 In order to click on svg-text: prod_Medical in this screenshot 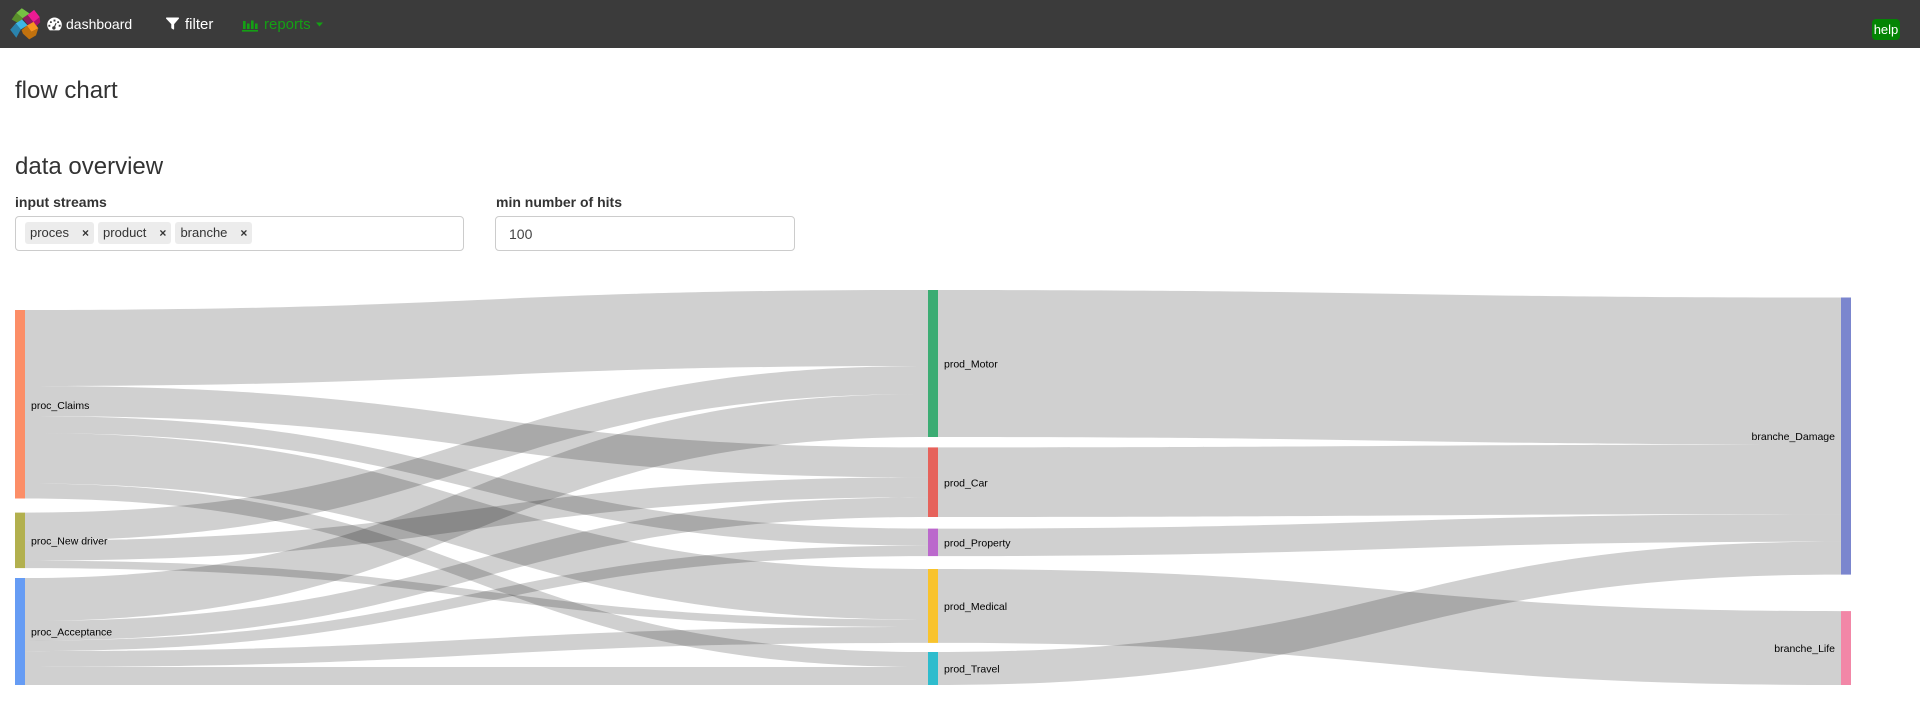, I will do `click(975, 607)`.